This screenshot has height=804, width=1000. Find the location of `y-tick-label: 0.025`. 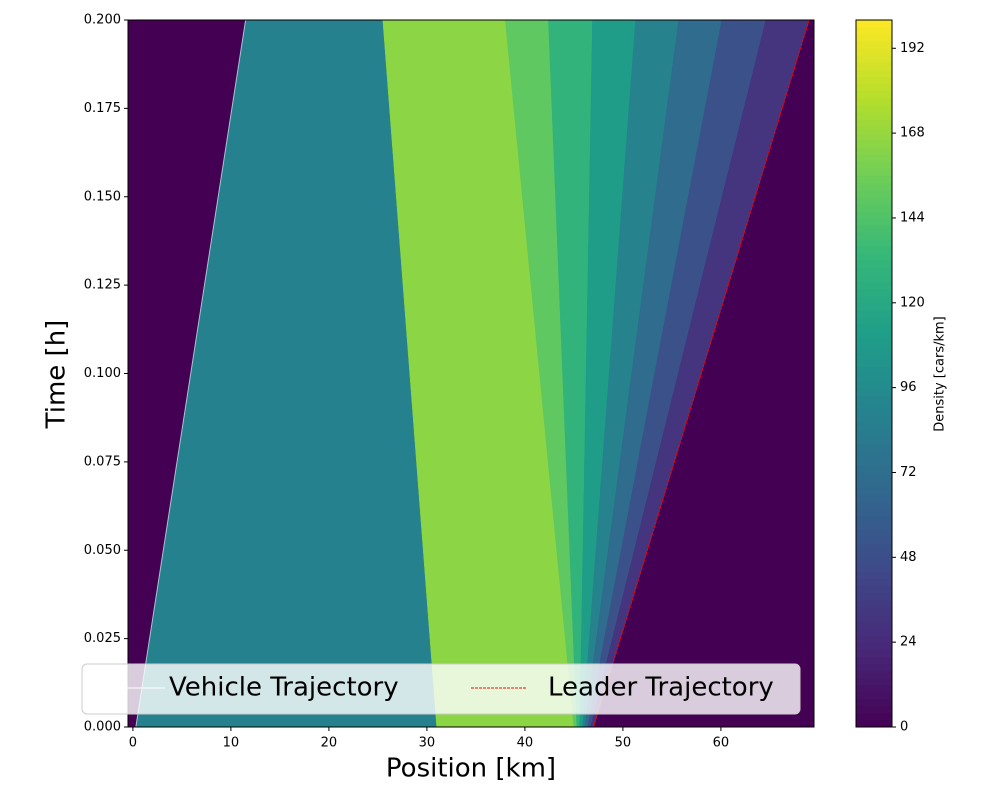

y-tick-label: 0.025 is located at coordinates (102, 638).